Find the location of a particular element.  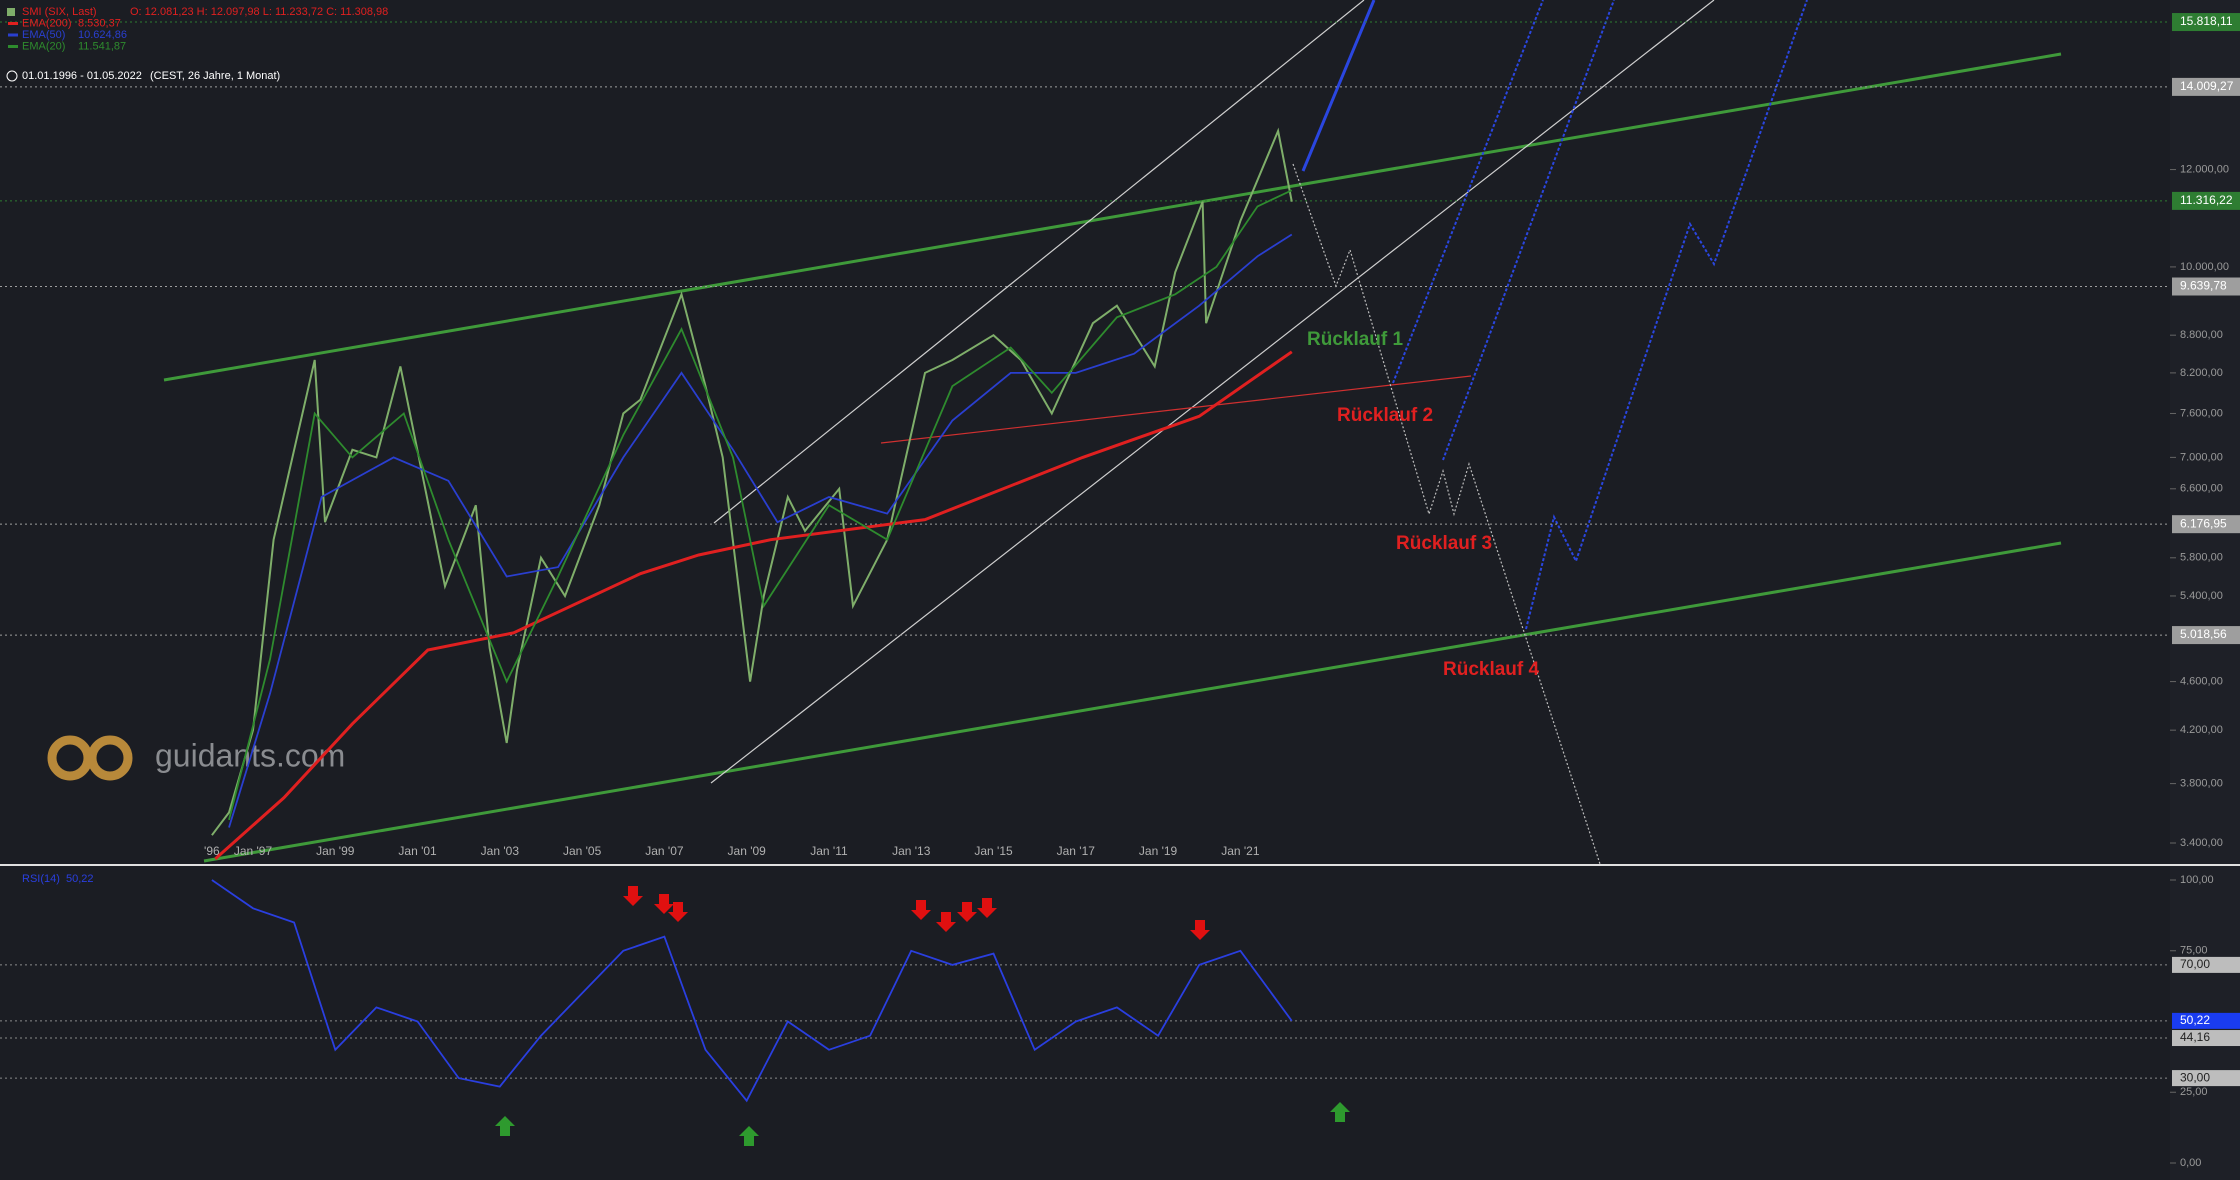

x-tick-label: Jan '03 is located at coordinates (500, 851).